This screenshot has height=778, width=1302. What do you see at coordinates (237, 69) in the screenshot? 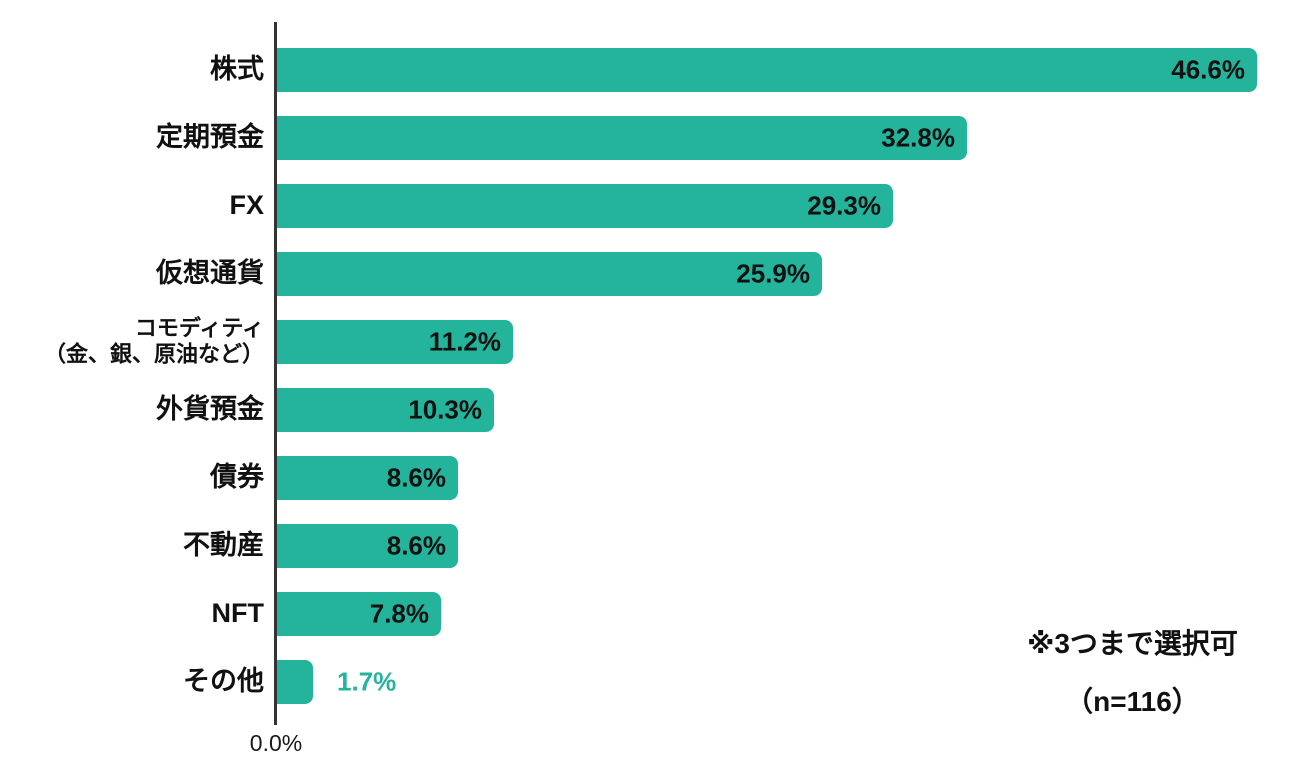
I see `category-label: 株式` at bounding box center [237, 69].